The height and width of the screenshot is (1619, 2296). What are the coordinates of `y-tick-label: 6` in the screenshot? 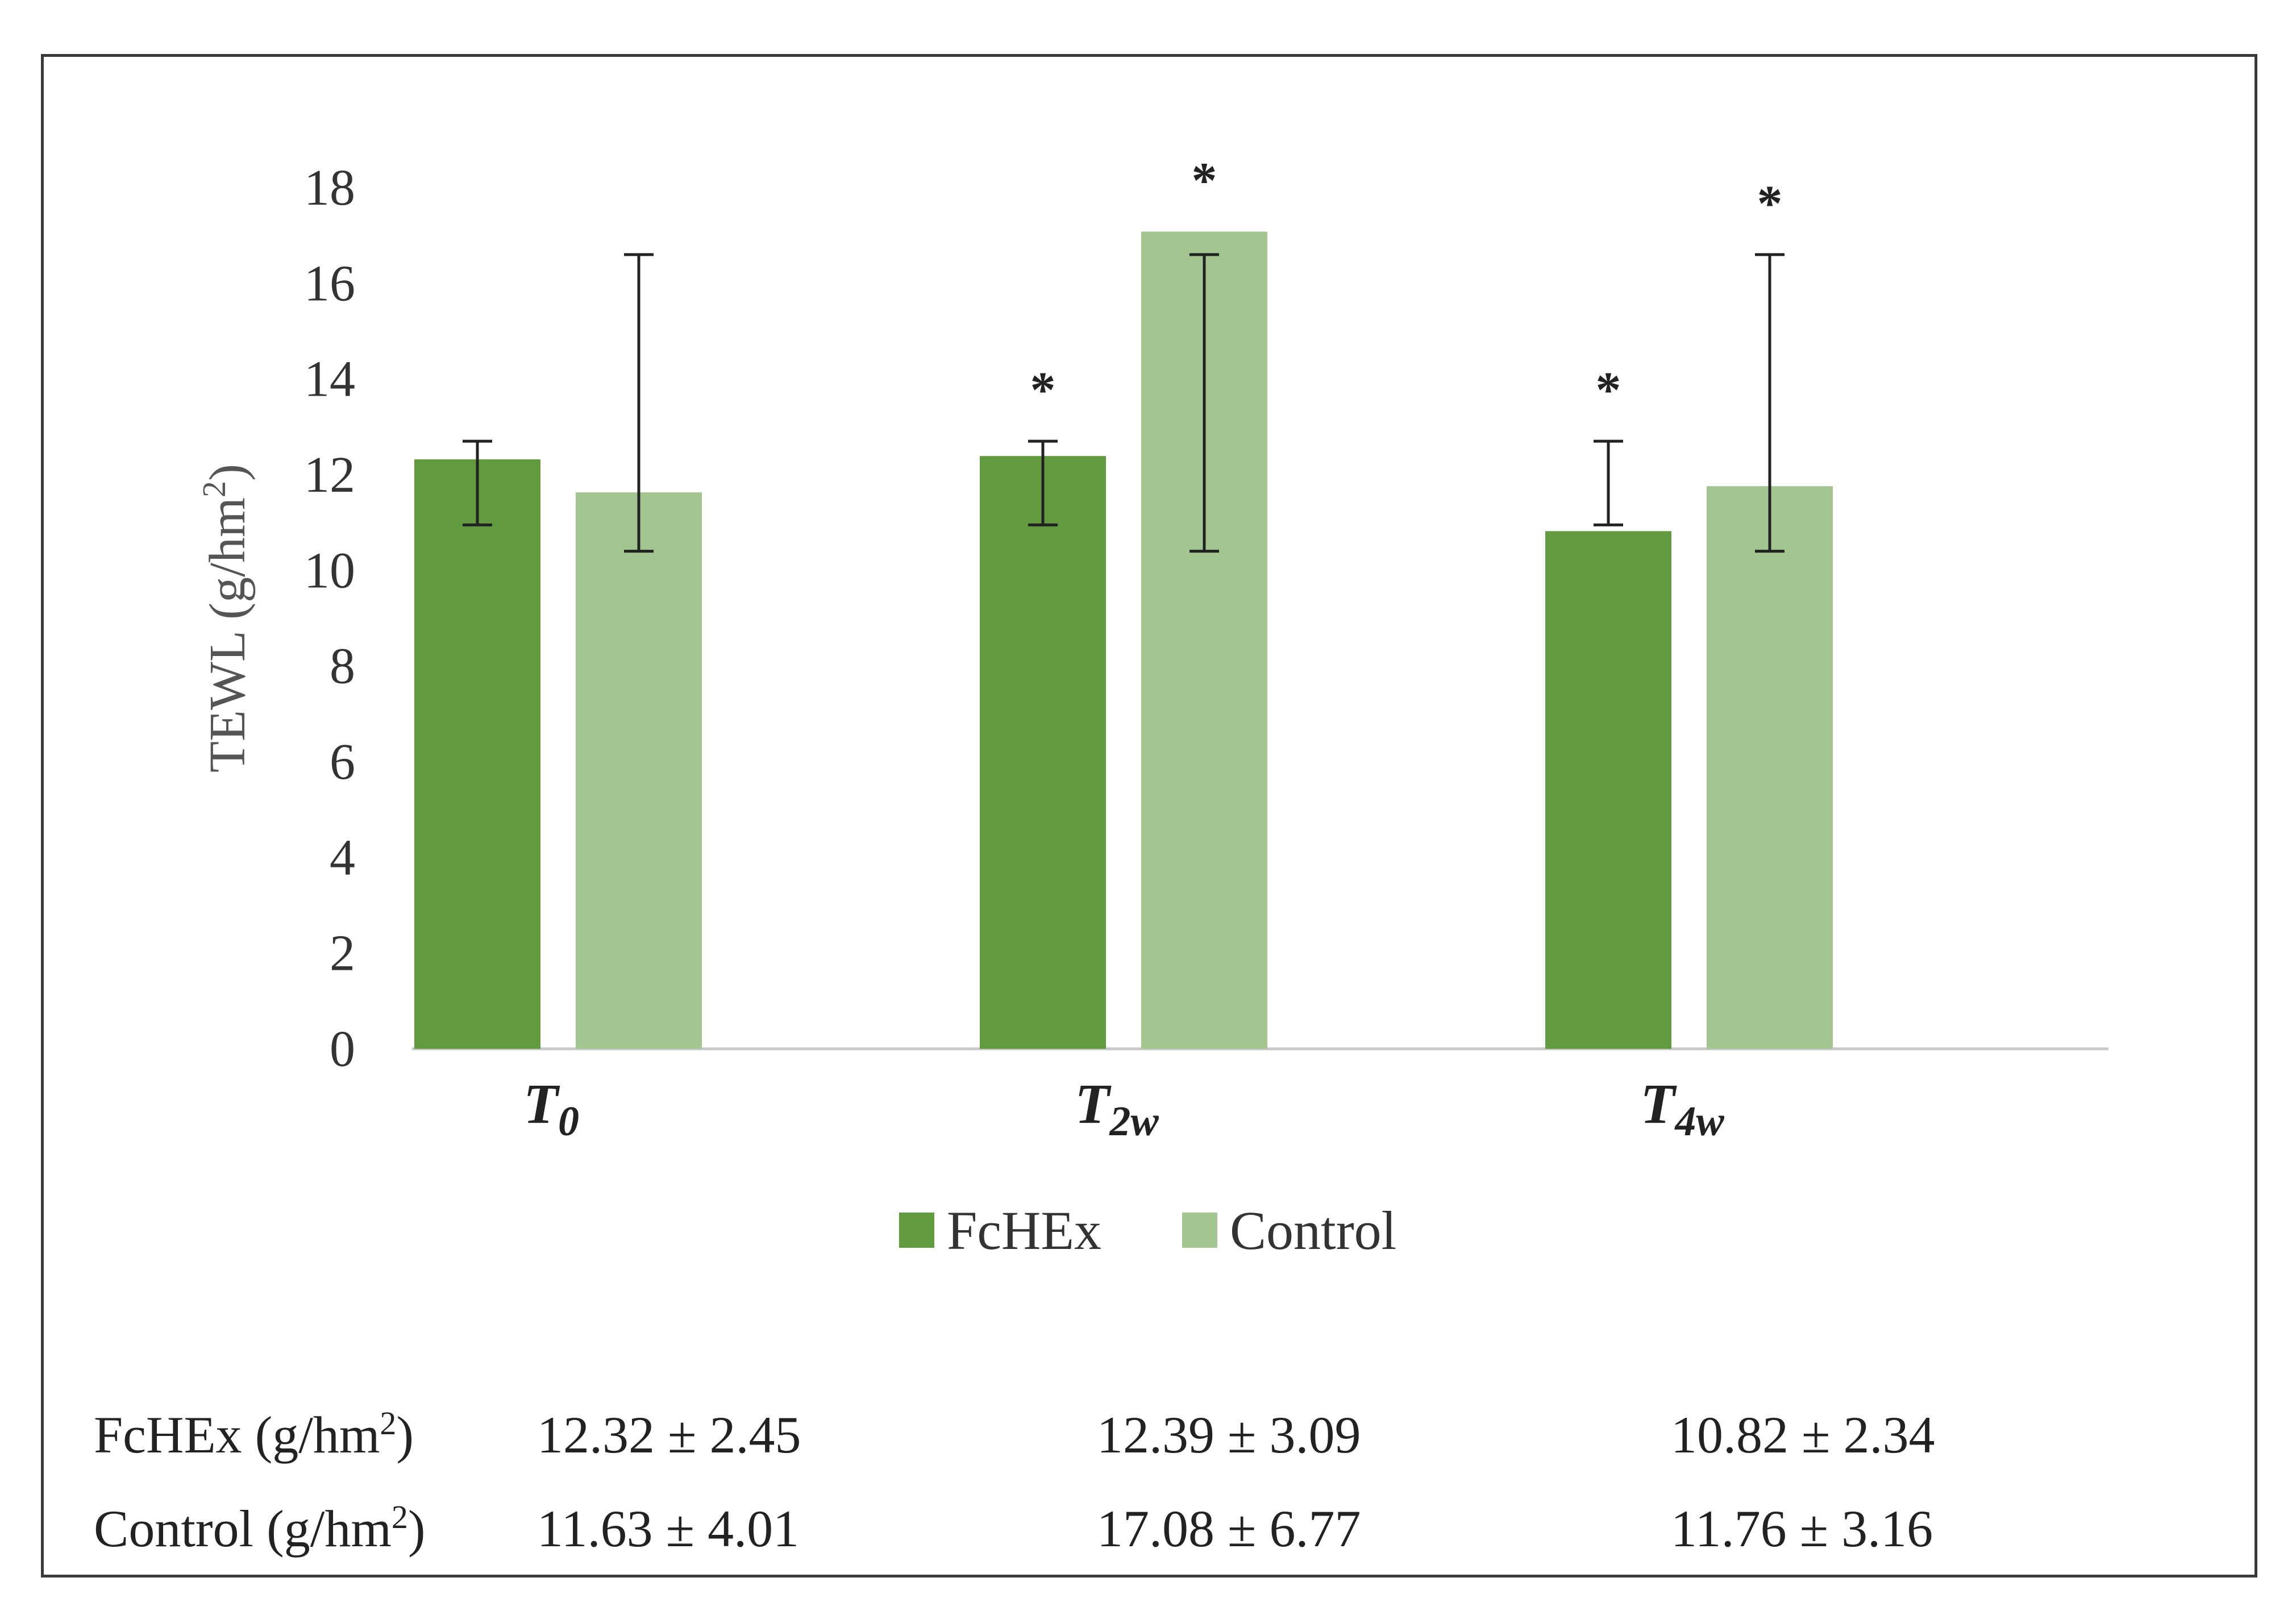 It's located at (342, 762).